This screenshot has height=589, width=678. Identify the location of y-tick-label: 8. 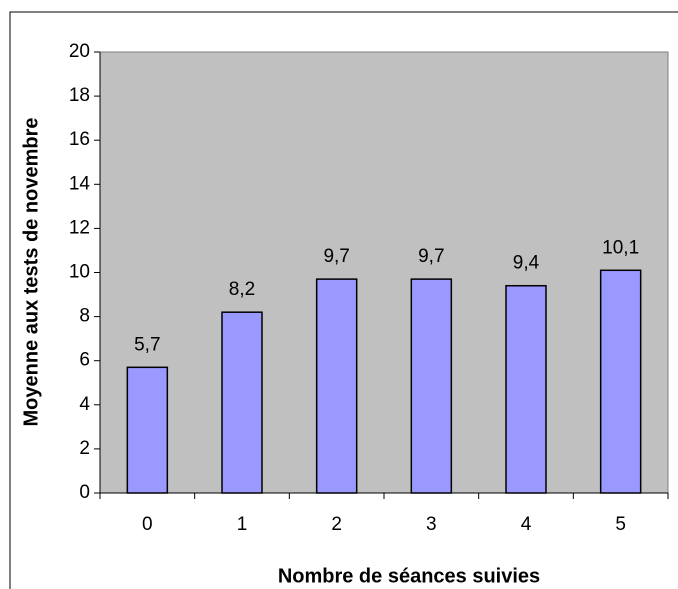
(84, 316).